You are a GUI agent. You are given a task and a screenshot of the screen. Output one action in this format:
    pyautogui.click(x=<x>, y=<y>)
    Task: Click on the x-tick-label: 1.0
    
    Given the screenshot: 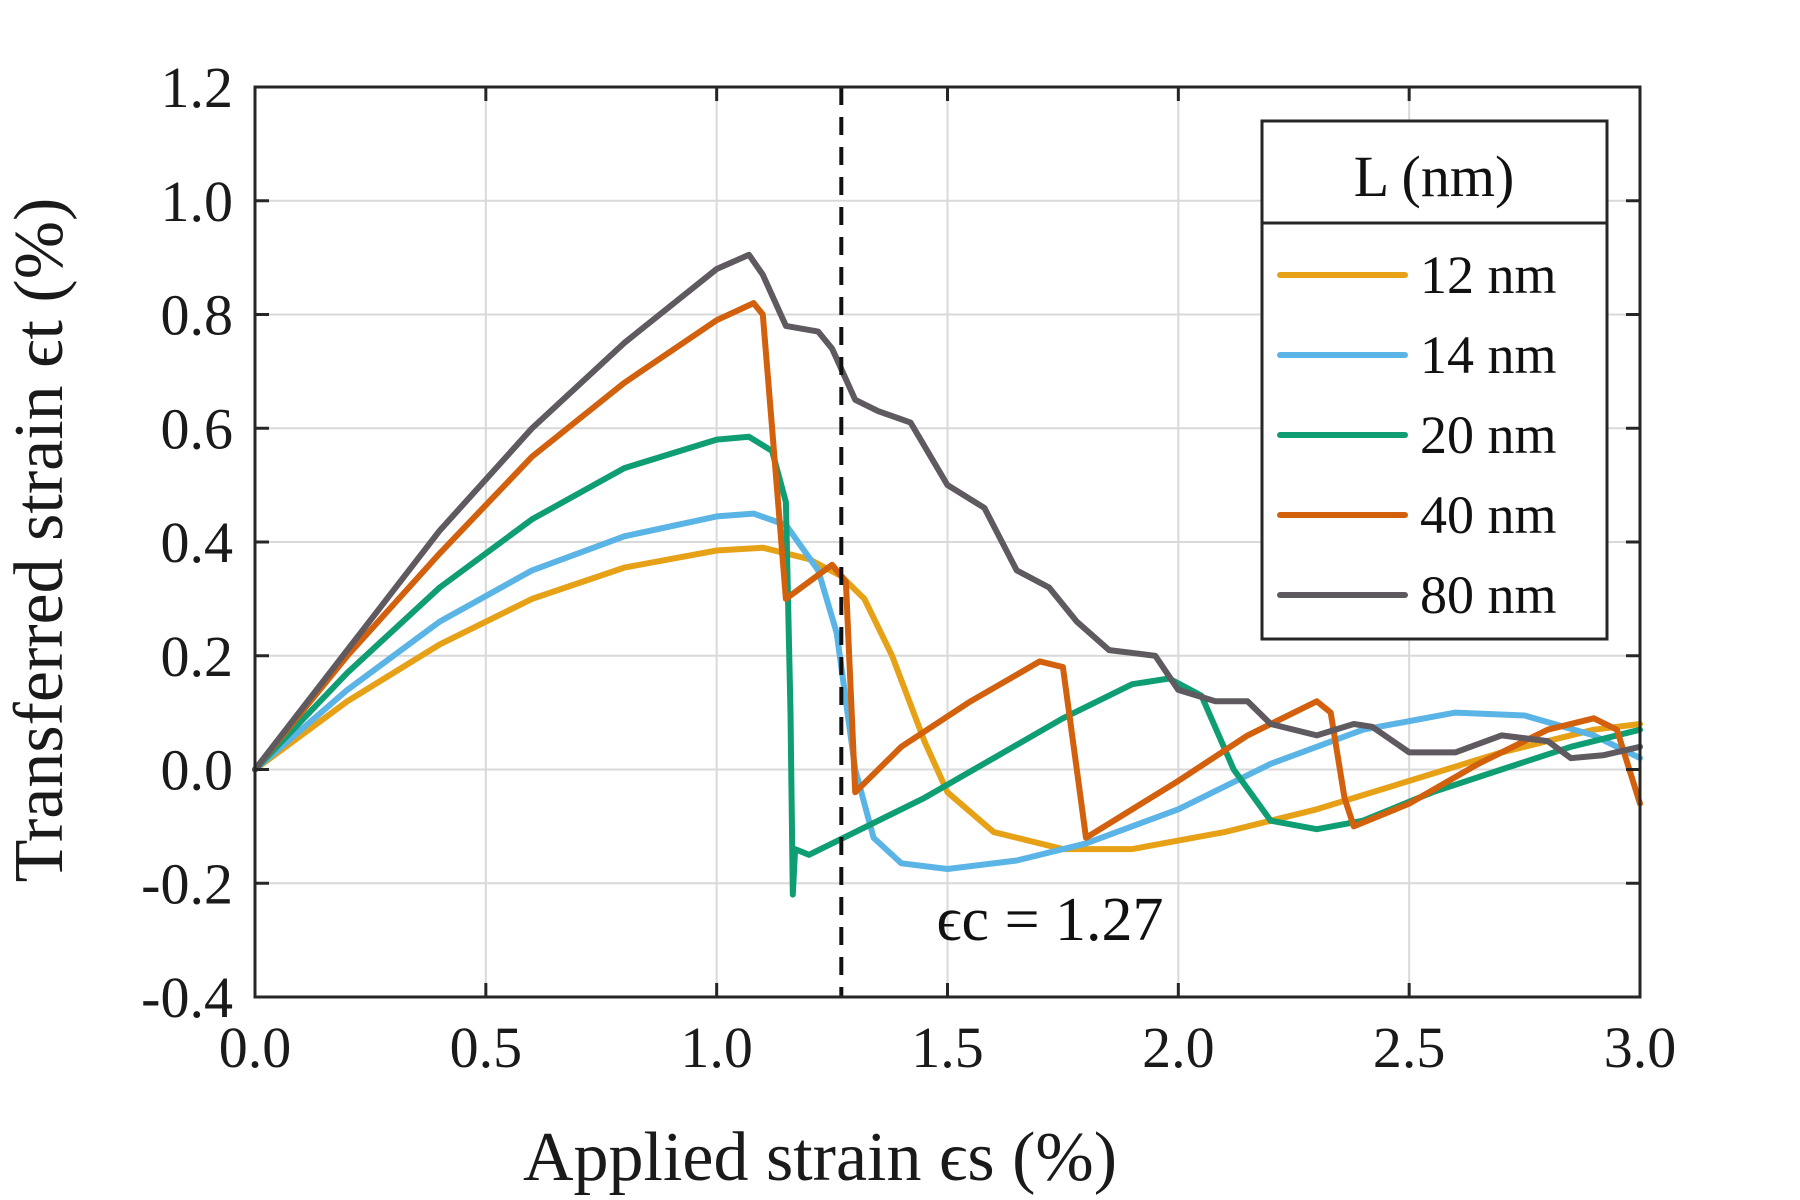 What is the action you would take?
    pyautogui.click(x=716, y=1047)
    